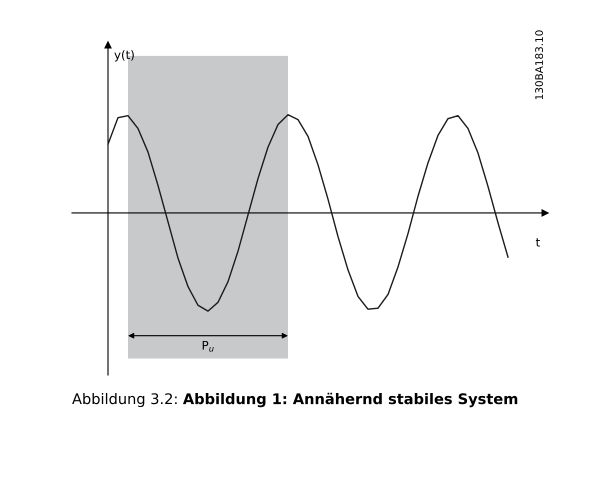  What do you see at coordinates (350, 400) in the screenshot?
I see `text: Abbildung 1: Annähernd stabiles System` at bounding box center [350, 400].